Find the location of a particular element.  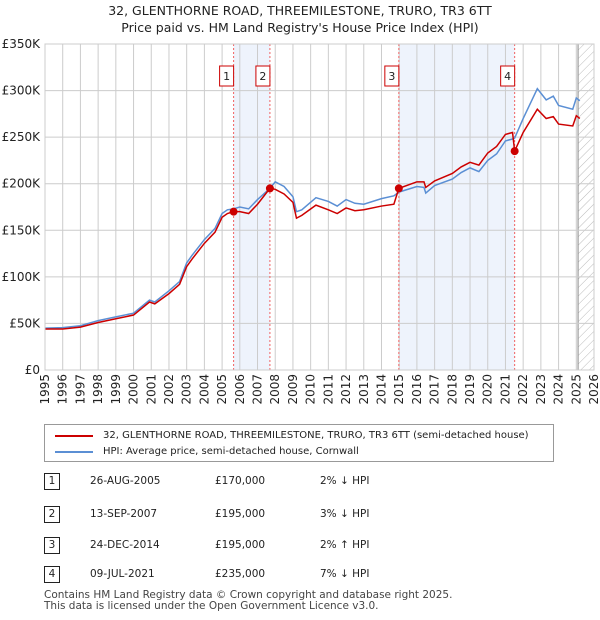

y-tick-label: £50K is located at coordinates (25, 323).